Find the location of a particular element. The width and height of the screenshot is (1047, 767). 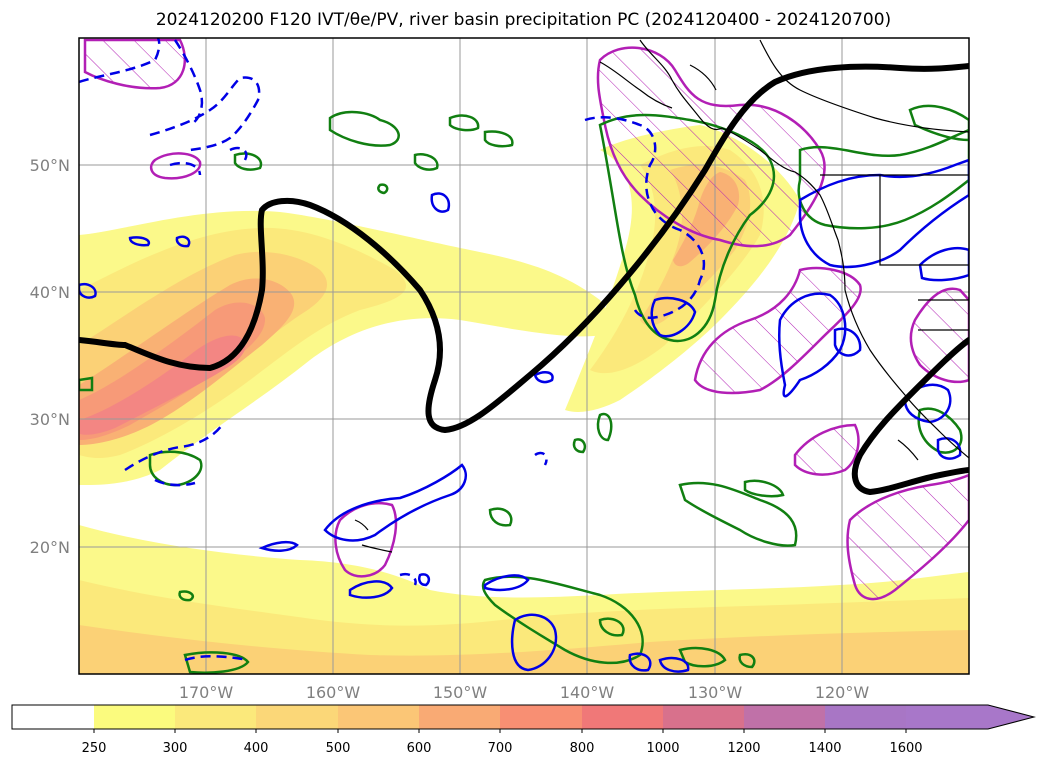

lon-label-160w: 160°W is located at coordinates (333, 692).